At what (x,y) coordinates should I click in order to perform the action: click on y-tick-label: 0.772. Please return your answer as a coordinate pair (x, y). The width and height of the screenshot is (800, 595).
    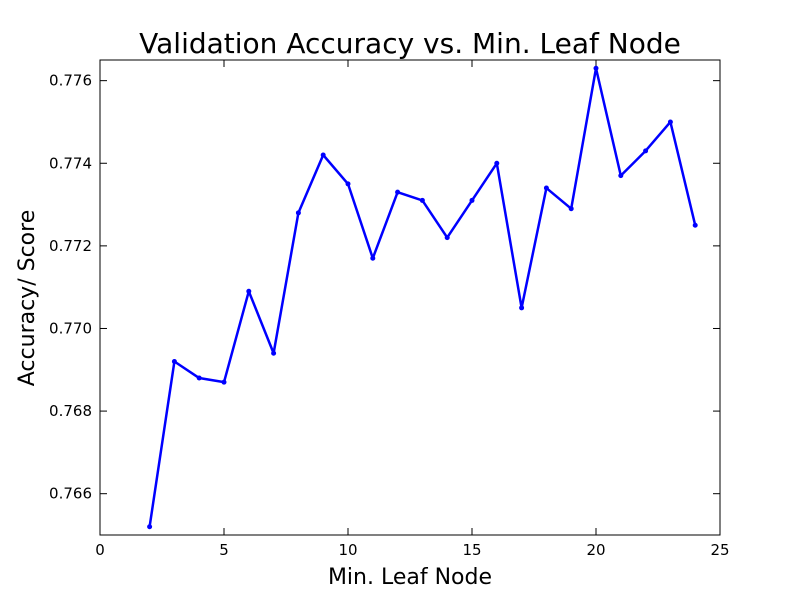
    Looking at the image, I should click on (70, 246).